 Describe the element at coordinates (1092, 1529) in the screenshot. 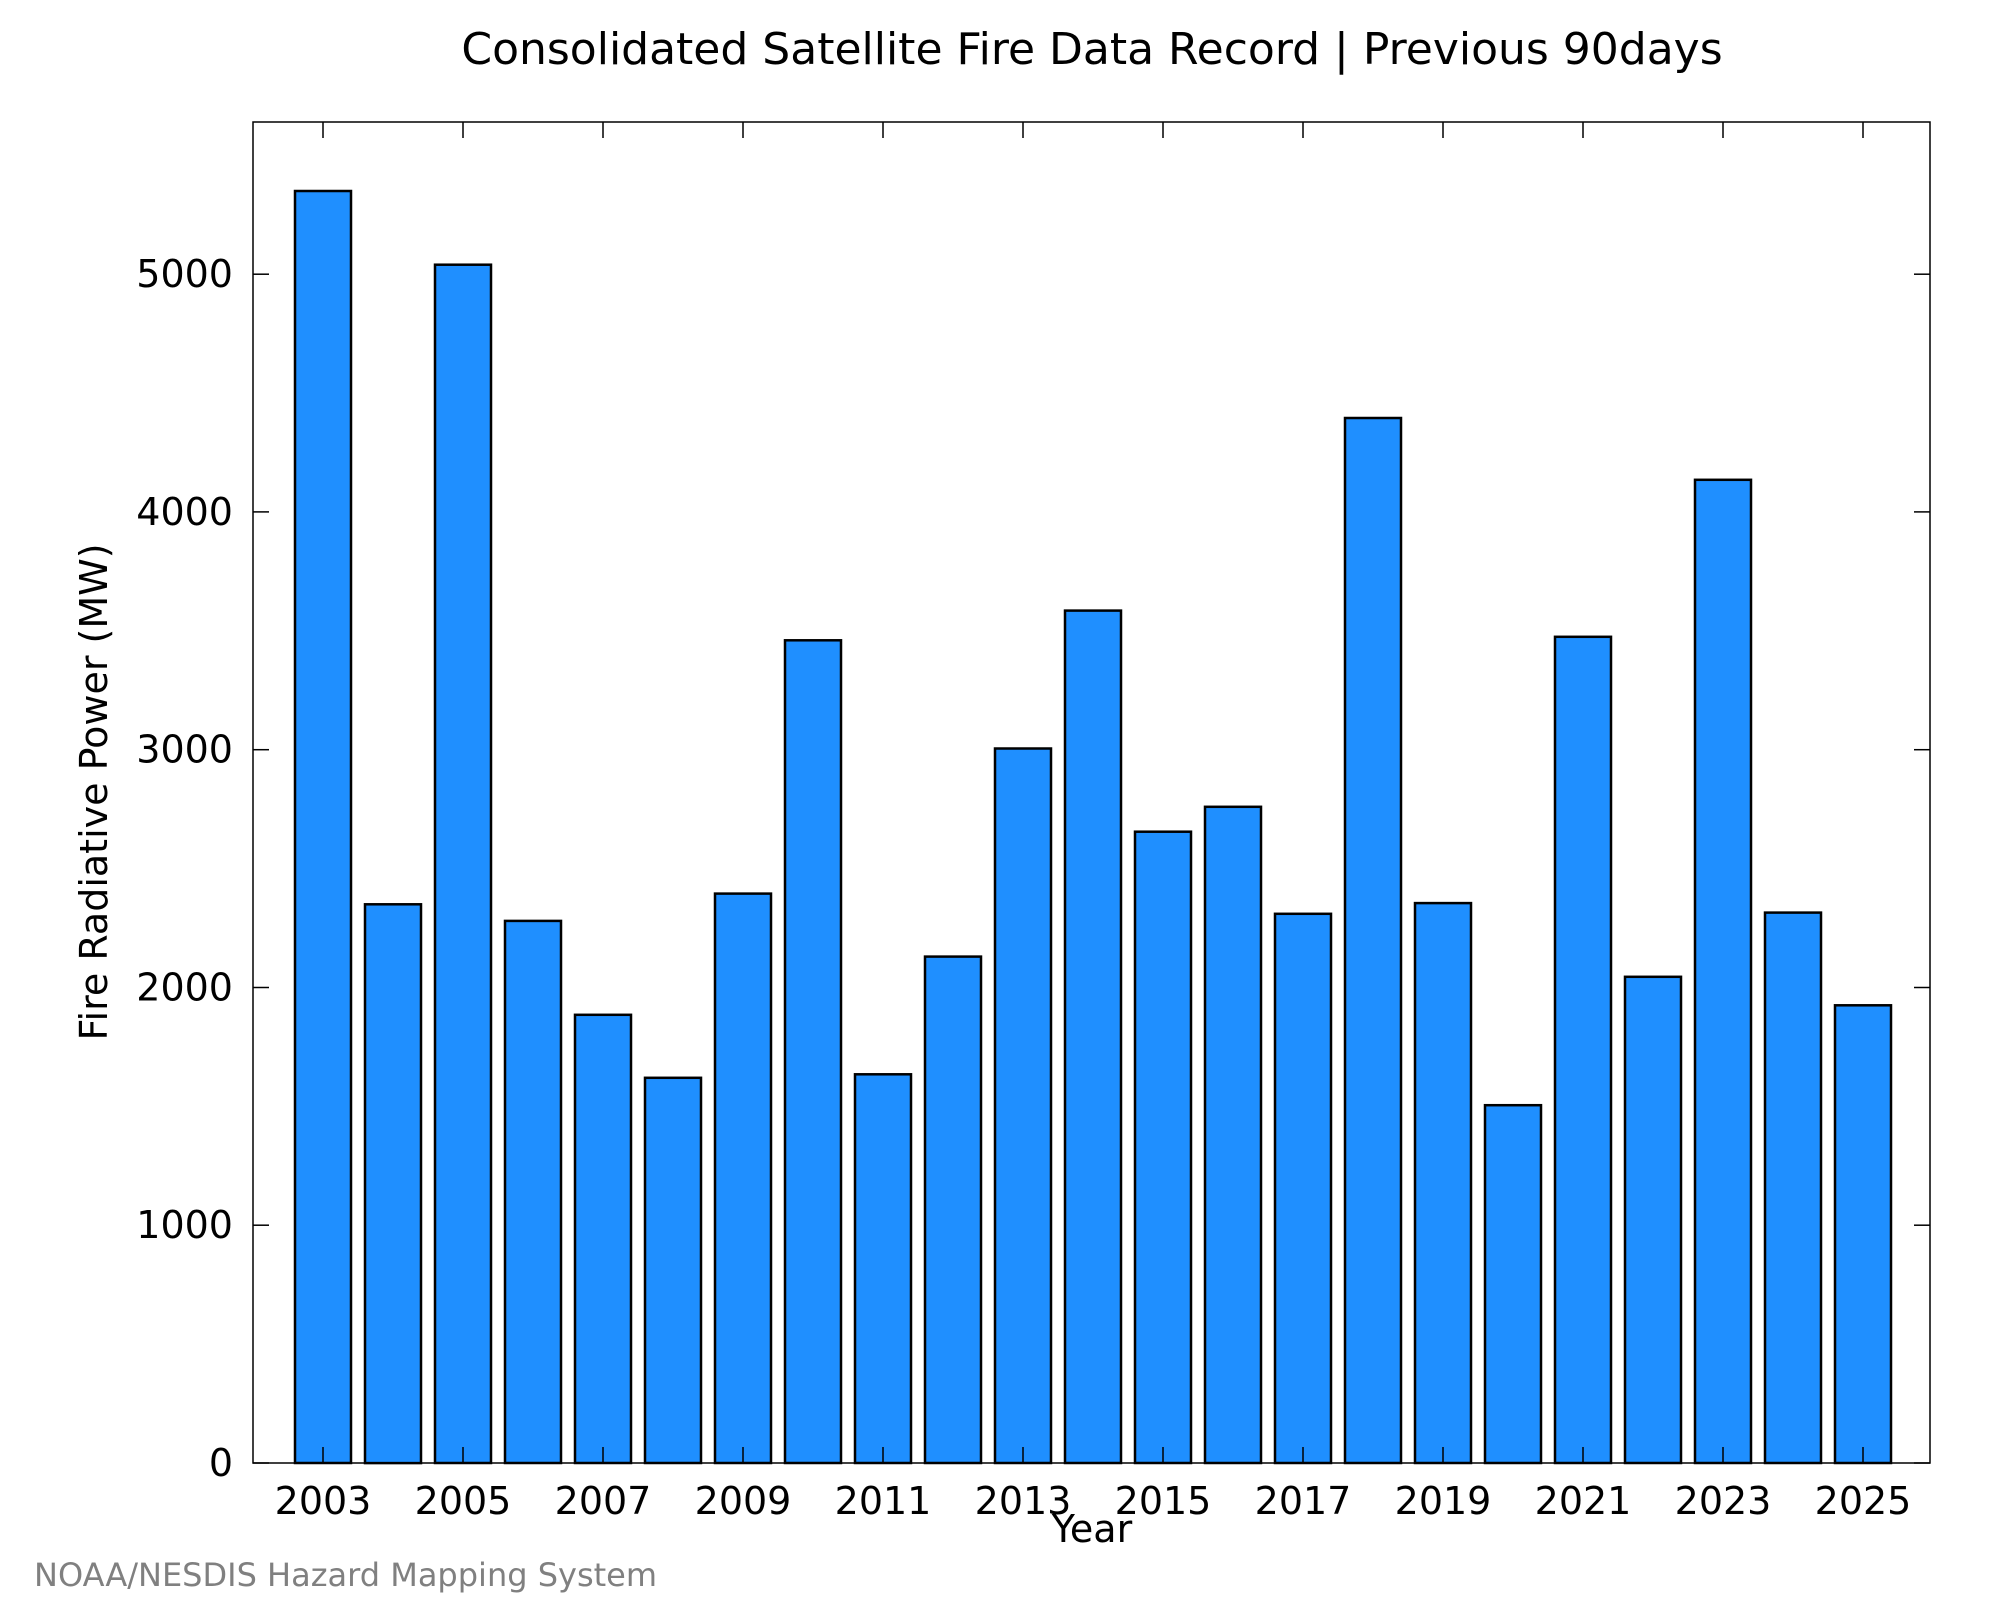

I see `x-axis-label: Year` at that location.